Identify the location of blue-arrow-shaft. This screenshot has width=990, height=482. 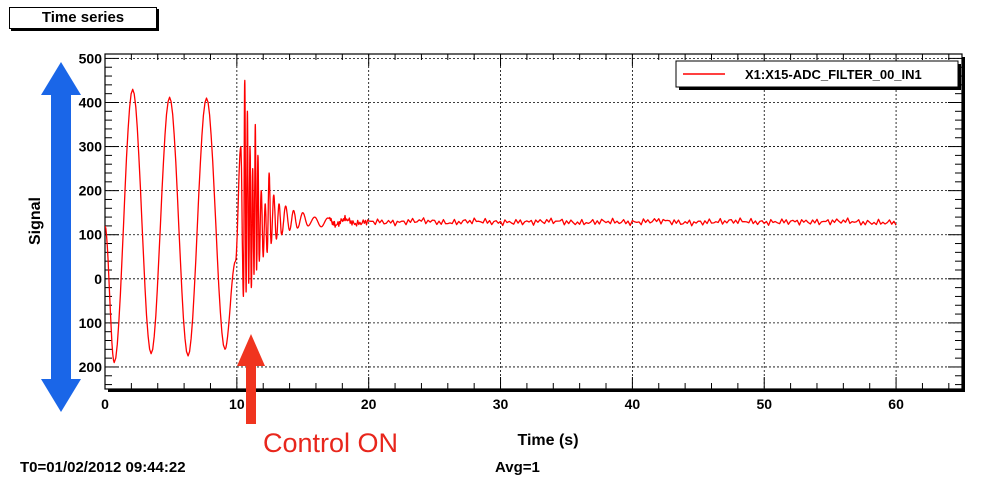
(61, 237).